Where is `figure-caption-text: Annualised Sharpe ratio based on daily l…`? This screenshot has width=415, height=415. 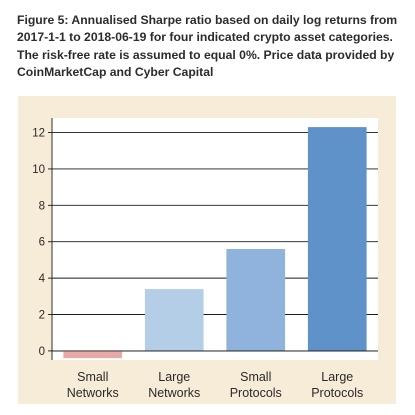
figure-caption-text: Annualised Sharpe ratio based on daily l… is located at coordinates (207, 46).